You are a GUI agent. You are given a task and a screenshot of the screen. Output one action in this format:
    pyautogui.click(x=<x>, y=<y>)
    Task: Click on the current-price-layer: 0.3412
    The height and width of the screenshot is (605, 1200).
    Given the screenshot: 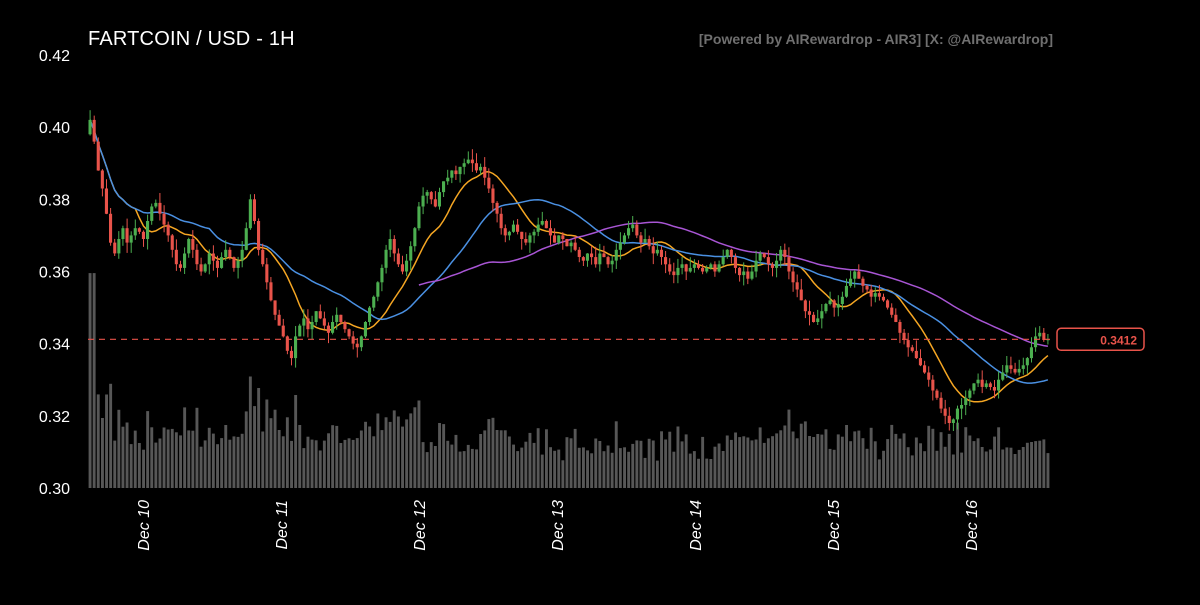 What is the action you would take?
    pyautogui.click(x=616, y=339)
    